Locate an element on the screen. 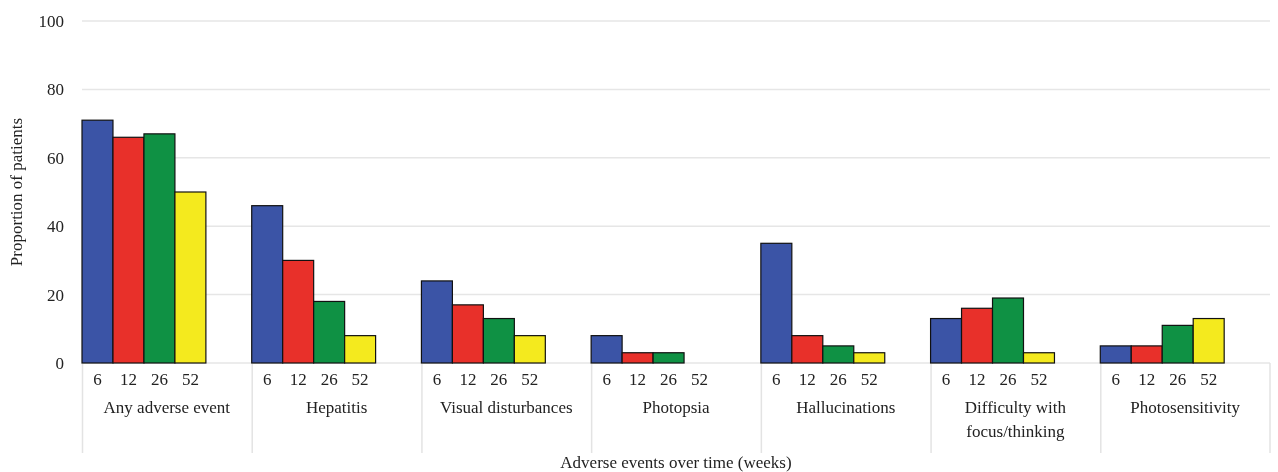 This screenshot has height=472, width=1278. y-tick-label: 60 is located at coordinates (55, 158).